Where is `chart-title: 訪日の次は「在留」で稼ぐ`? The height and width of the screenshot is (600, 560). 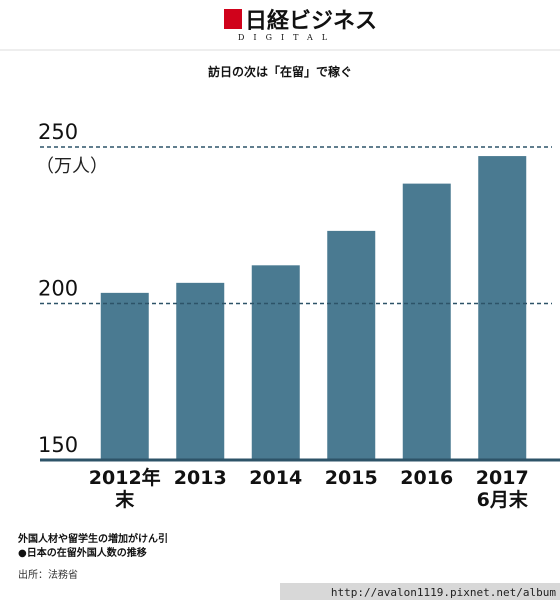 chart-title: 訪日の次は「在留」で稼ぐ is located at coordinates (280, 71).